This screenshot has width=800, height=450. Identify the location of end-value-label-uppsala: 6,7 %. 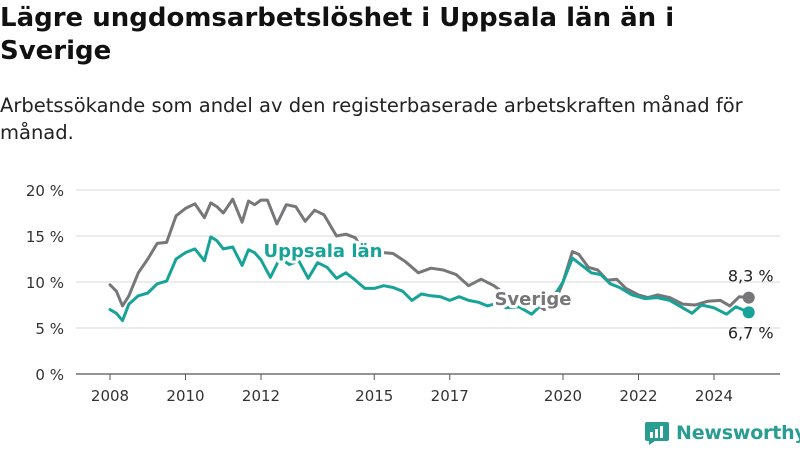
(751, 332).